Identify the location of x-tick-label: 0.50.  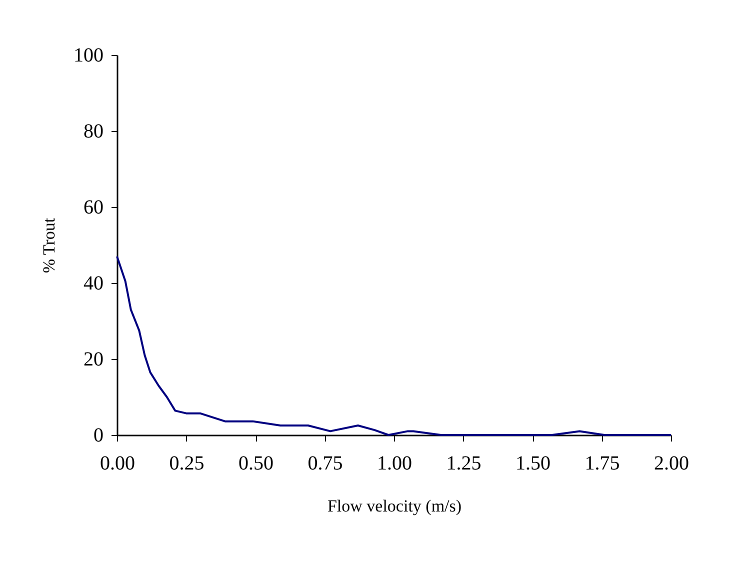
(256, 463).